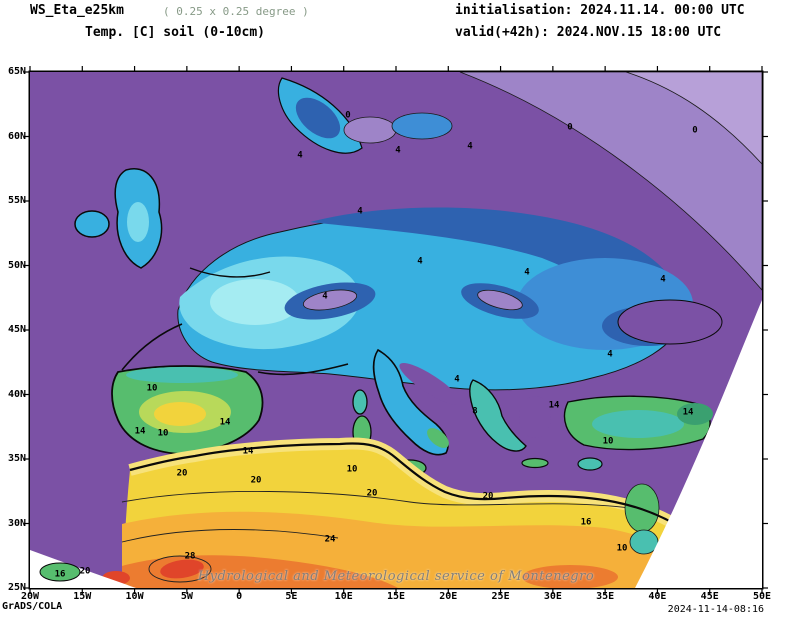  What do you see at coordinates (552, 596) in the screenshot?
I see `lon-axis-label: 30E` at bounding box center [552, 596].